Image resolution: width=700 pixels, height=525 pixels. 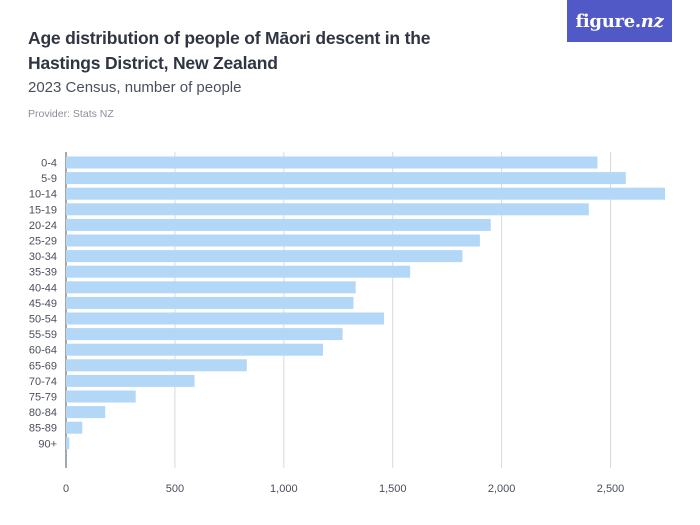 What do you see at coordinates (43, 429) in the screenshot?
I see `category-label: 85-89` at bounding box center [43, 429].